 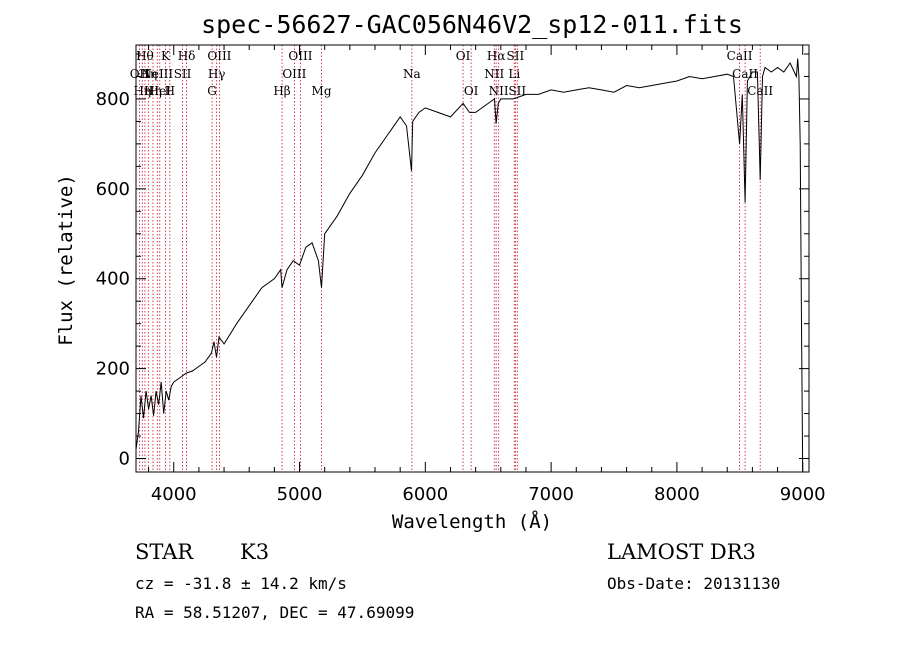 I want to click on x-tick-label: 4000, so click(x=174, y=494).